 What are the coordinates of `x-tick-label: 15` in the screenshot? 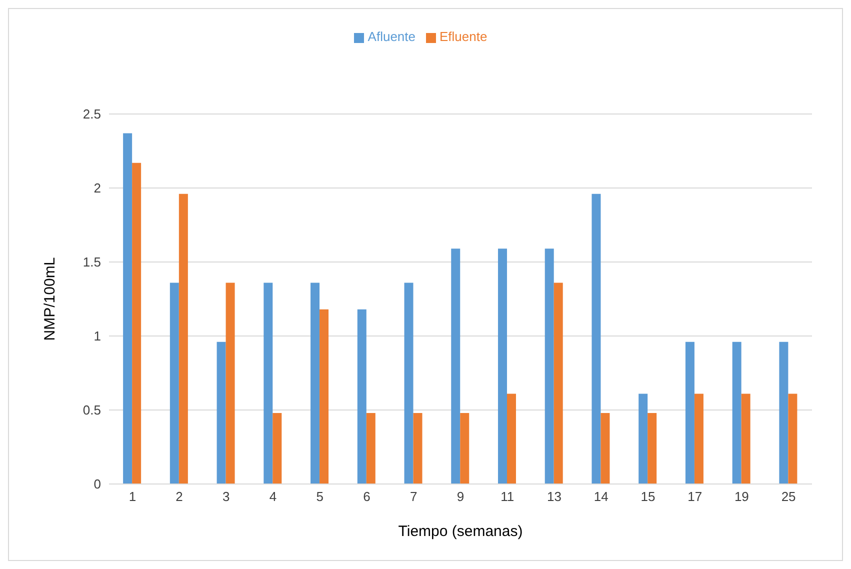 It's located at (648, 496).